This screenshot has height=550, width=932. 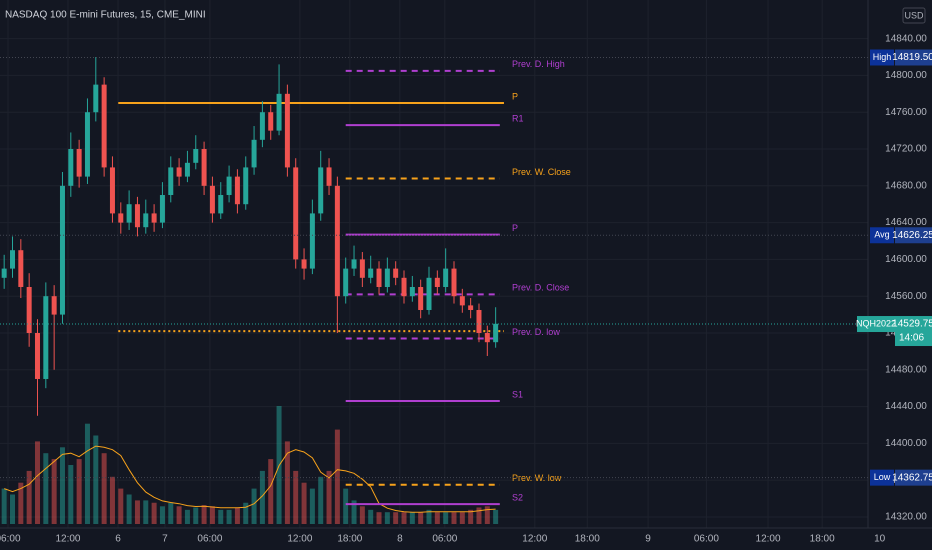 What do you see at coordinates (882, 477) in the screenshot?
I see `marker-name: Low` at bounding box center [882, 477].